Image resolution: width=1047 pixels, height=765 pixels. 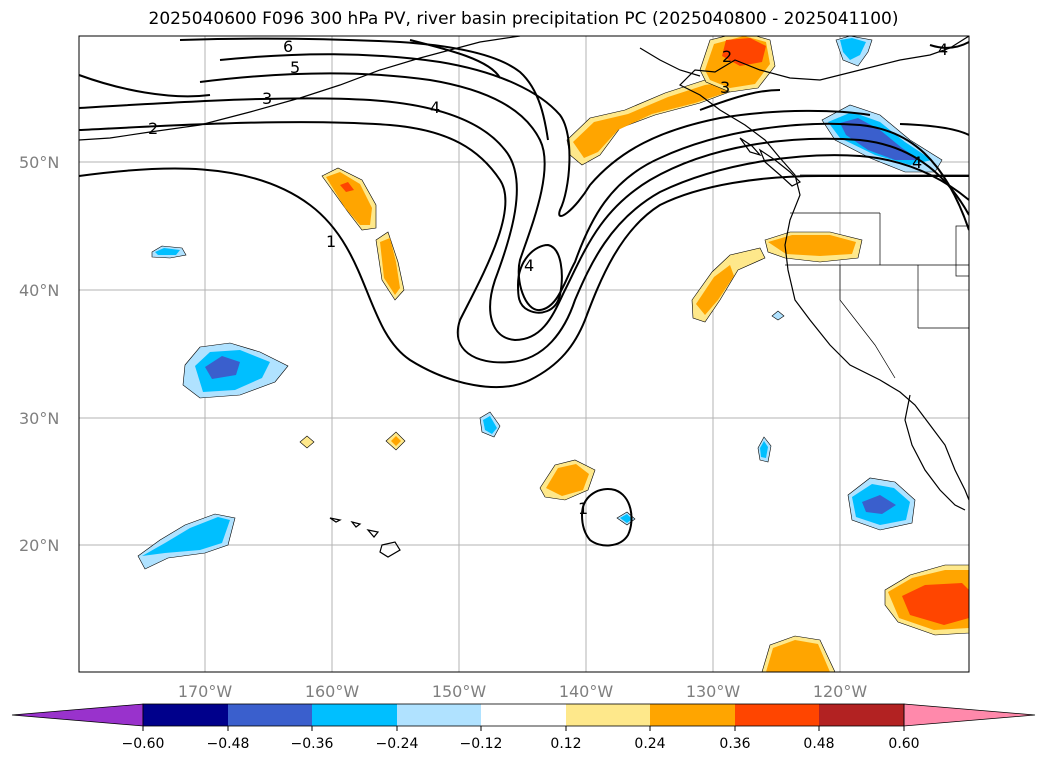 What do you see at coordinates (713, 691) in the screenshot?
I see `lon-label: 130°W` at bounding box center [713, 691].